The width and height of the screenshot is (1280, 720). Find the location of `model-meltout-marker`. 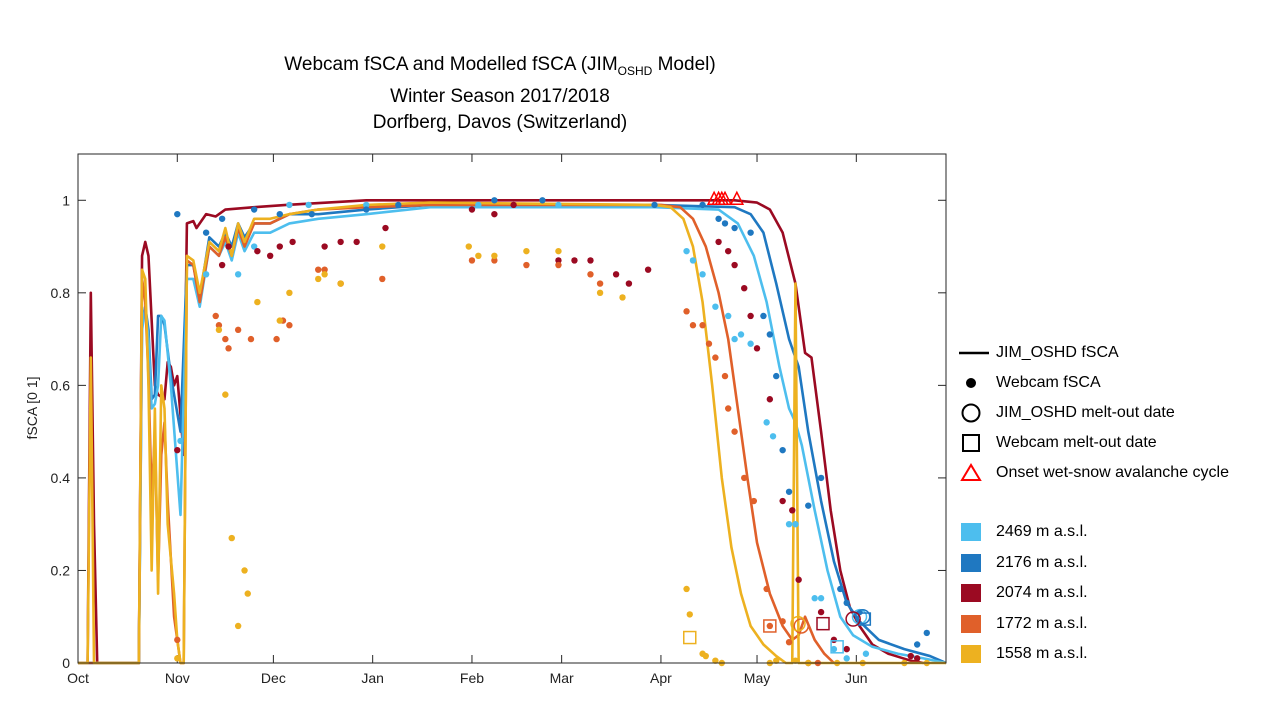

model-meltout-marker is located at coordinates (801, 626).